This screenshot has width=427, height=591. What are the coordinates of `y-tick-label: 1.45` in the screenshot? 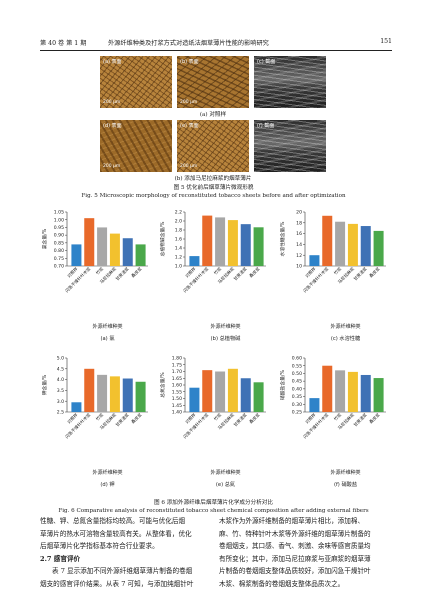 It's located at (177, 406).